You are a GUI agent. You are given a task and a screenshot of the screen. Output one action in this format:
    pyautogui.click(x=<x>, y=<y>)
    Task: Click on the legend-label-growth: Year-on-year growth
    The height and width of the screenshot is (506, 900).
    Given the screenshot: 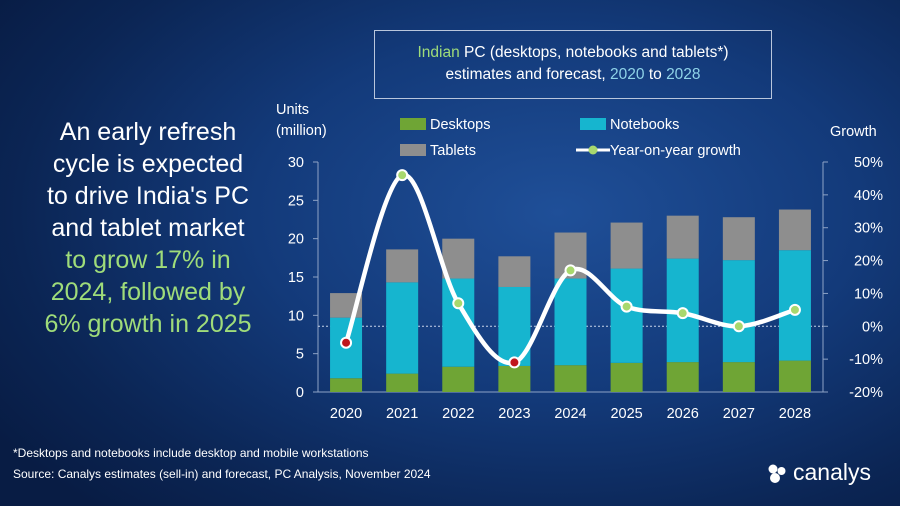 What is the action you would take?
    pyautogui.click(x=675, y=151)
    